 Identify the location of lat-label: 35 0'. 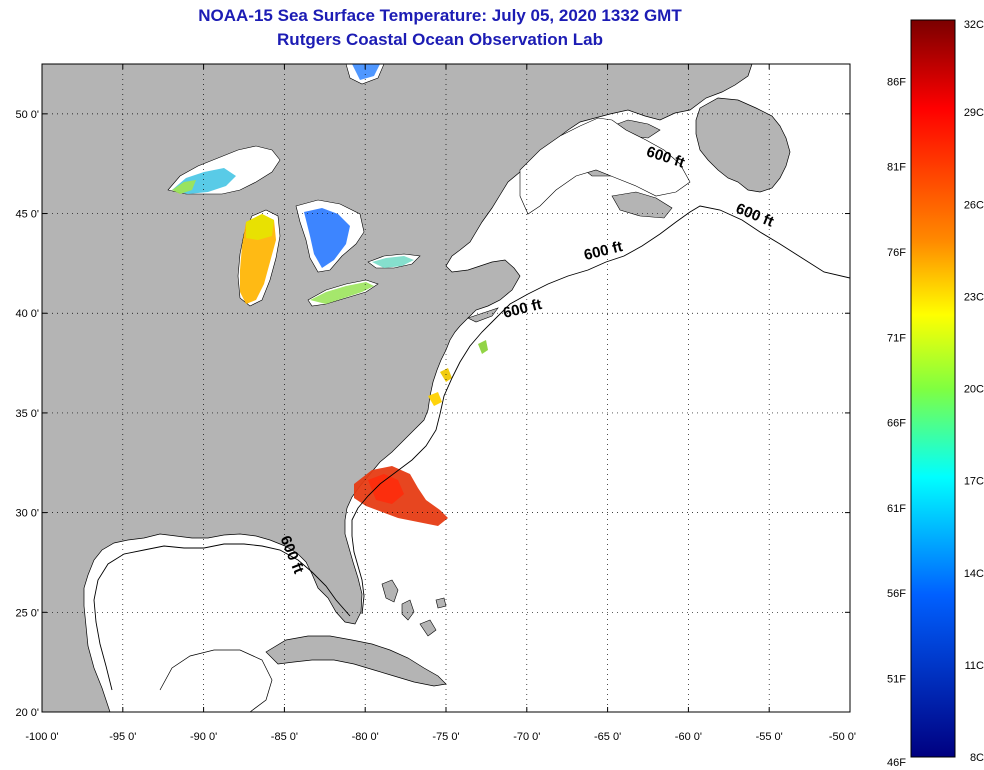
(27, 414).